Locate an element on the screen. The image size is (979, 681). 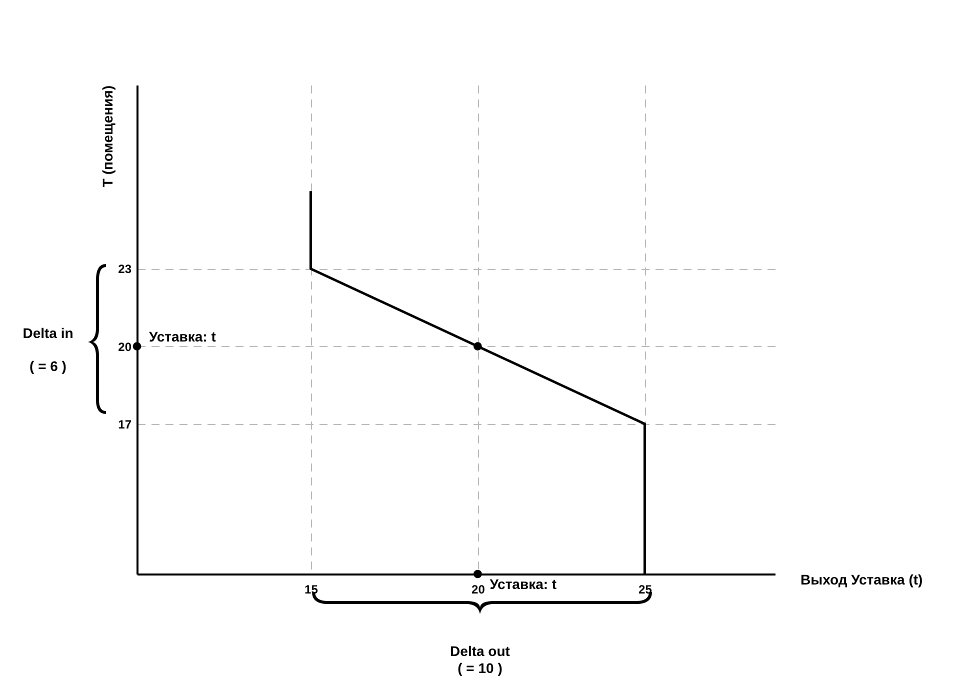
x-axis-title: Выход Уставка (t) is located at coordinates (861, 580).